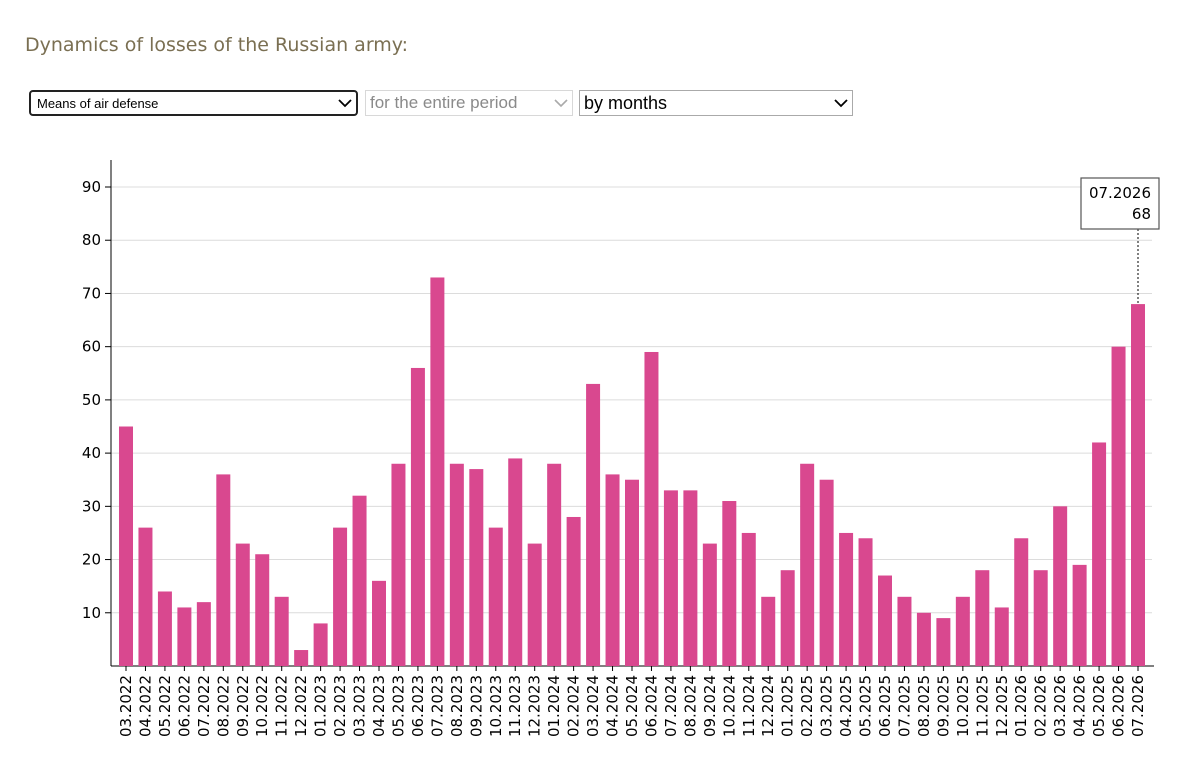 The height and width of the screenshot is (773, 1200). Describe the element at coordinates (262, 706) in the screenshot. I see `x-tick-label: 10.2022` at that location.